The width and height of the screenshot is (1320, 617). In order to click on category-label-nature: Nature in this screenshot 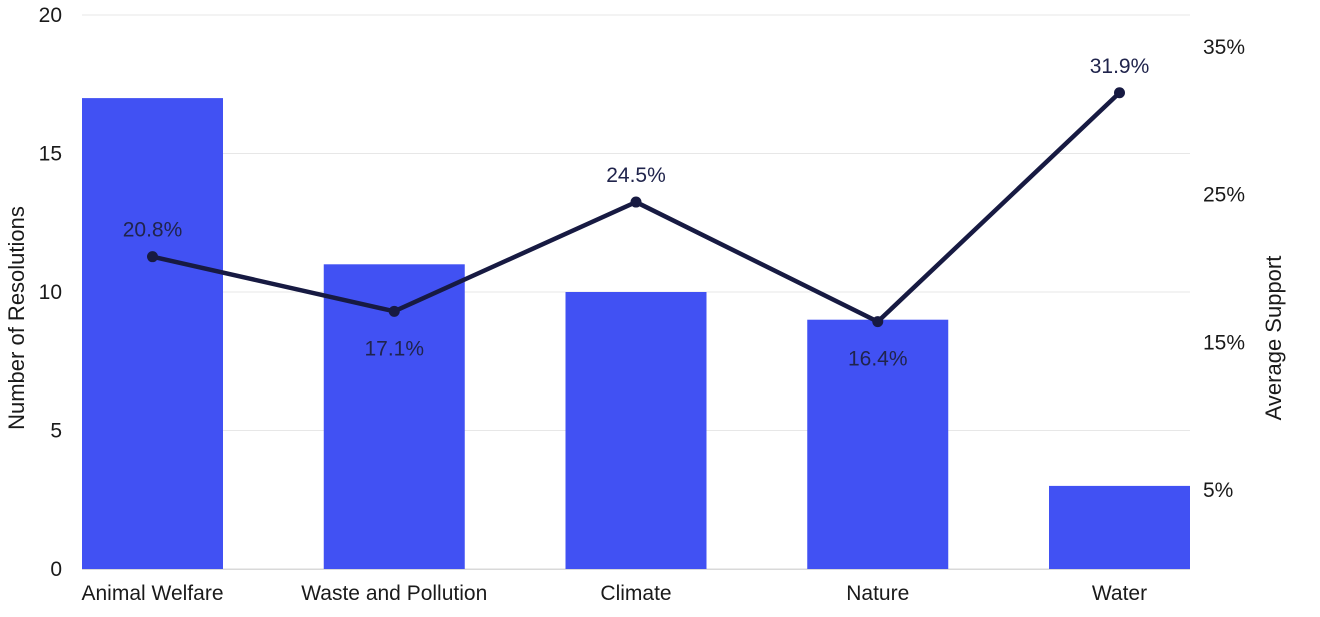, I will do `click(877, 593)`.